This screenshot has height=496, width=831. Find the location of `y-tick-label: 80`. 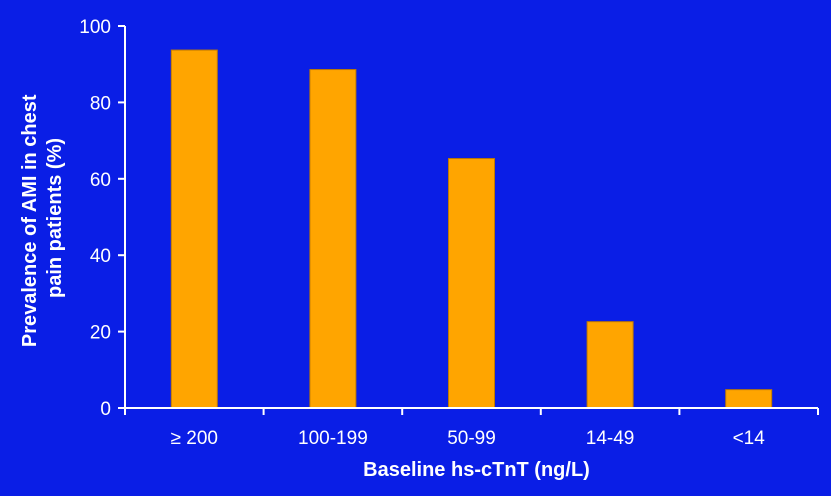

y-tick-label: 80 is located at coordinates (100, 103).